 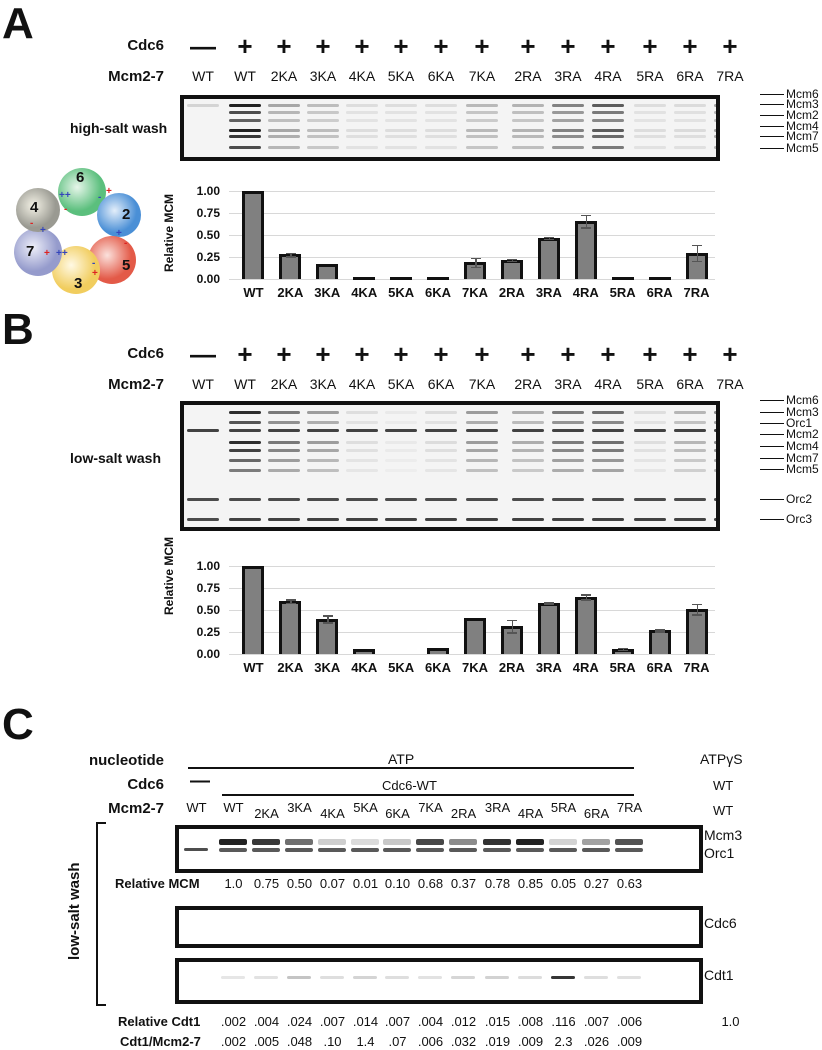 What do you see at coordinates (497, 883) in the screenshot?
I see `relative-mcm-value: 0.78` at bounding box center [497, 883].